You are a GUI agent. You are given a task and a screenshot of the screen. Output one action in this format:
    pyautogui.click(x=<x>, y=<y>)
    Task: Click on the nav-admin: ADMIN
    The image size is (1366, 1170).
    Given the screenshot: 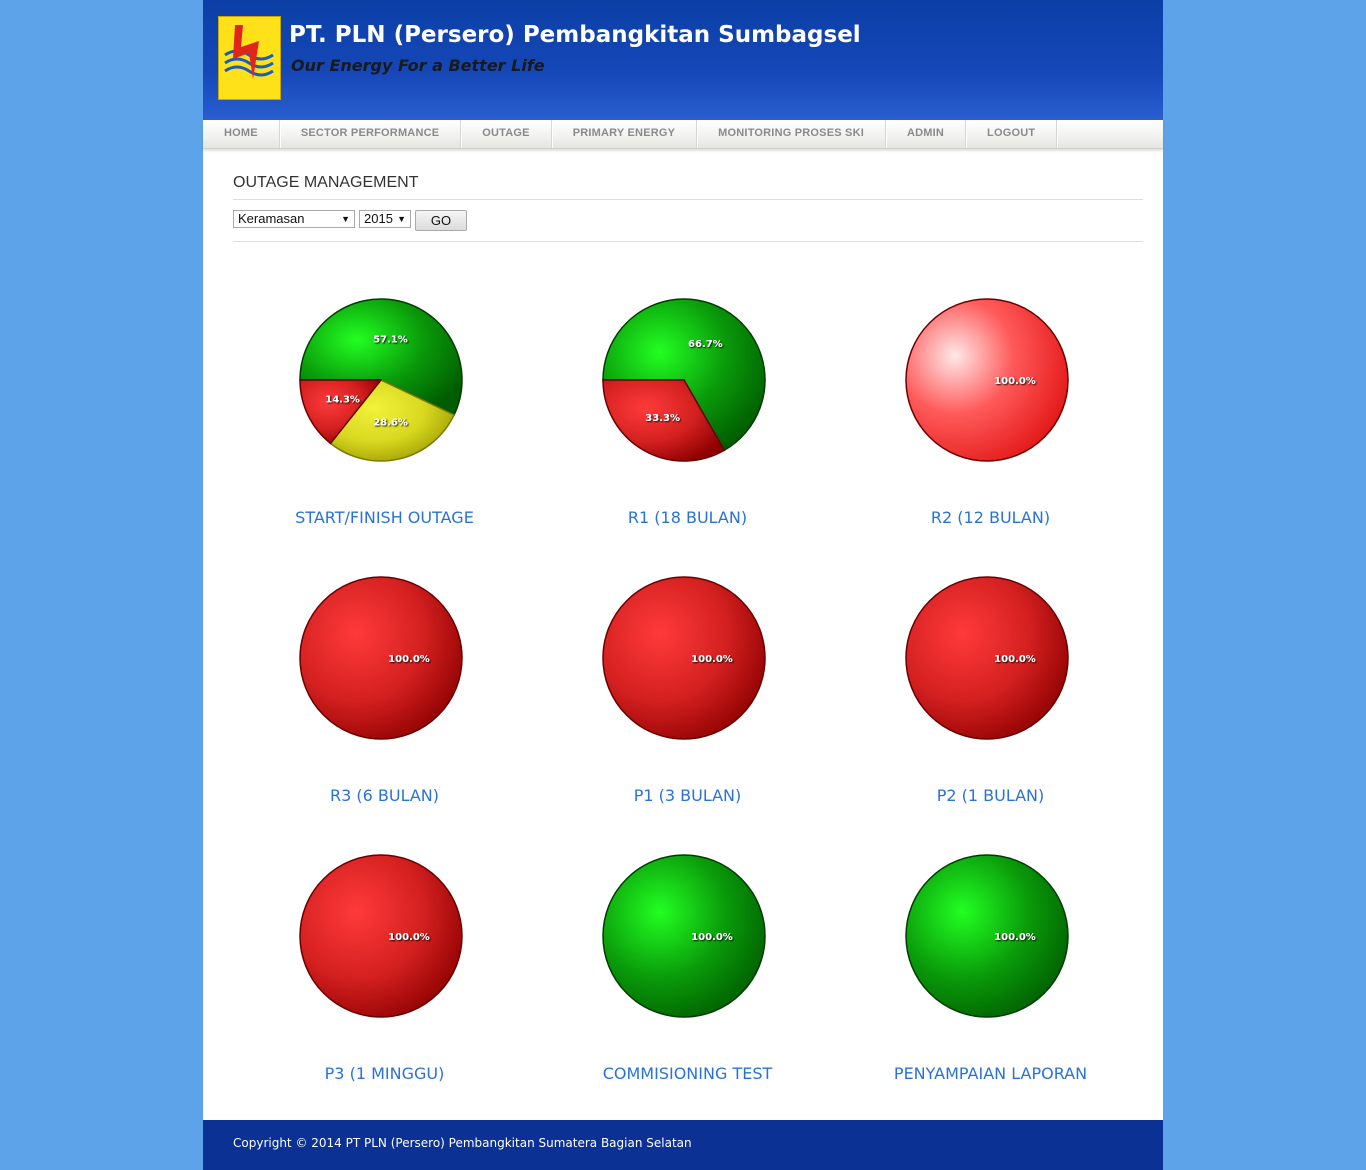 What is the action you would take?
    pyautogui.click(x=926, y=134)
    